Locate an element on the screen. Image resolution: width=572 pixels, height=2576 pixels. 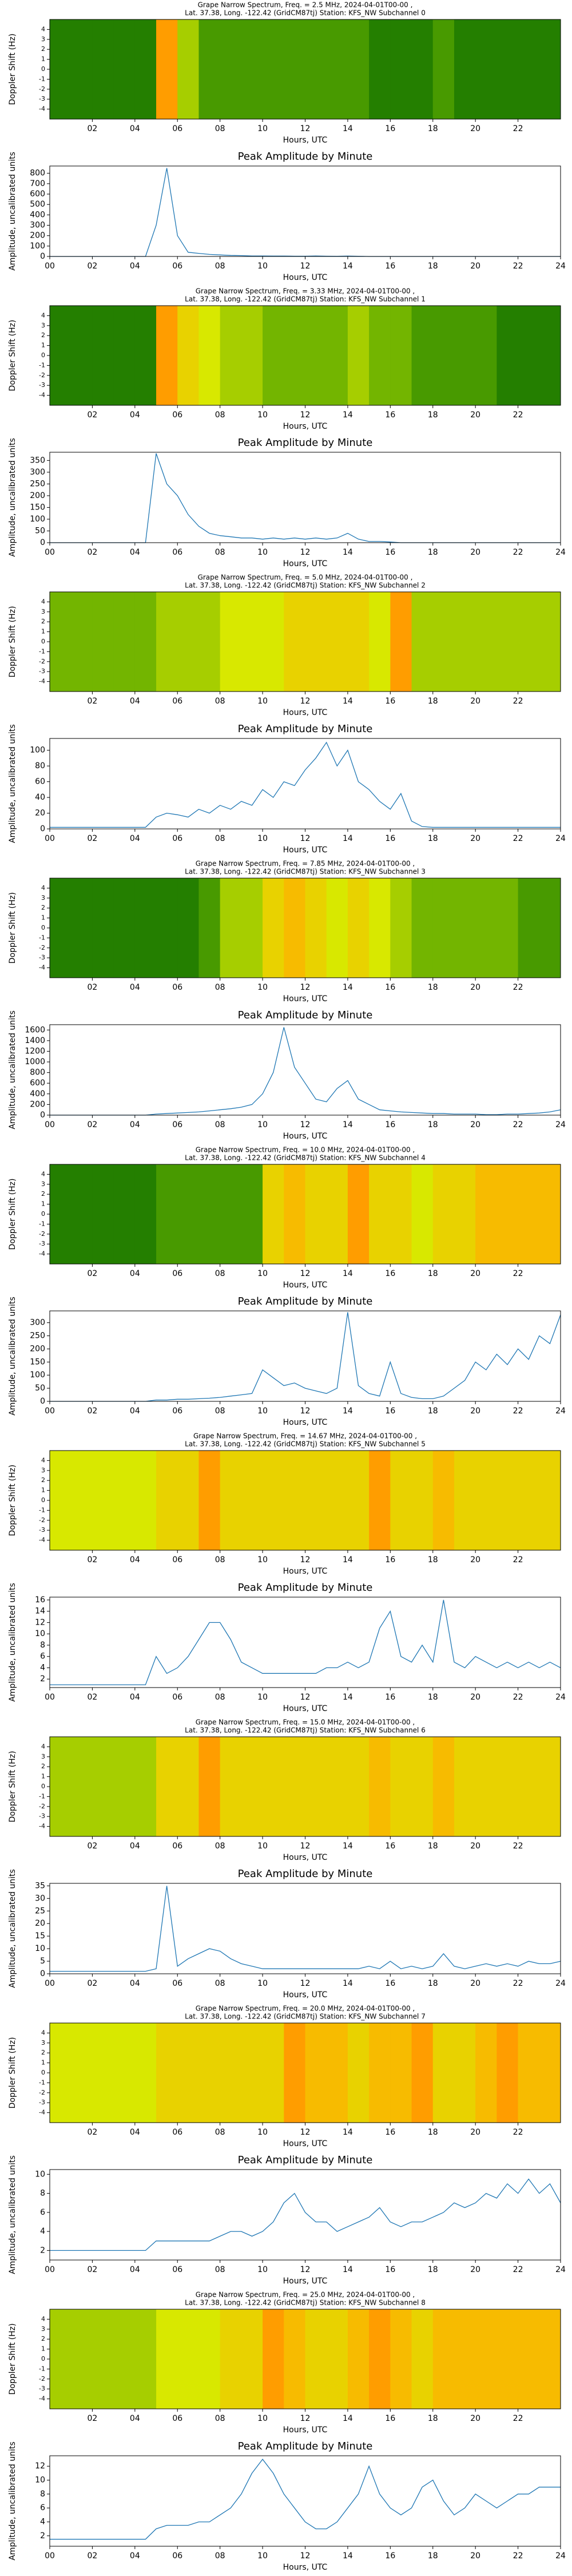
y-tick-label: 200 is located at coordinates (37, 1104).